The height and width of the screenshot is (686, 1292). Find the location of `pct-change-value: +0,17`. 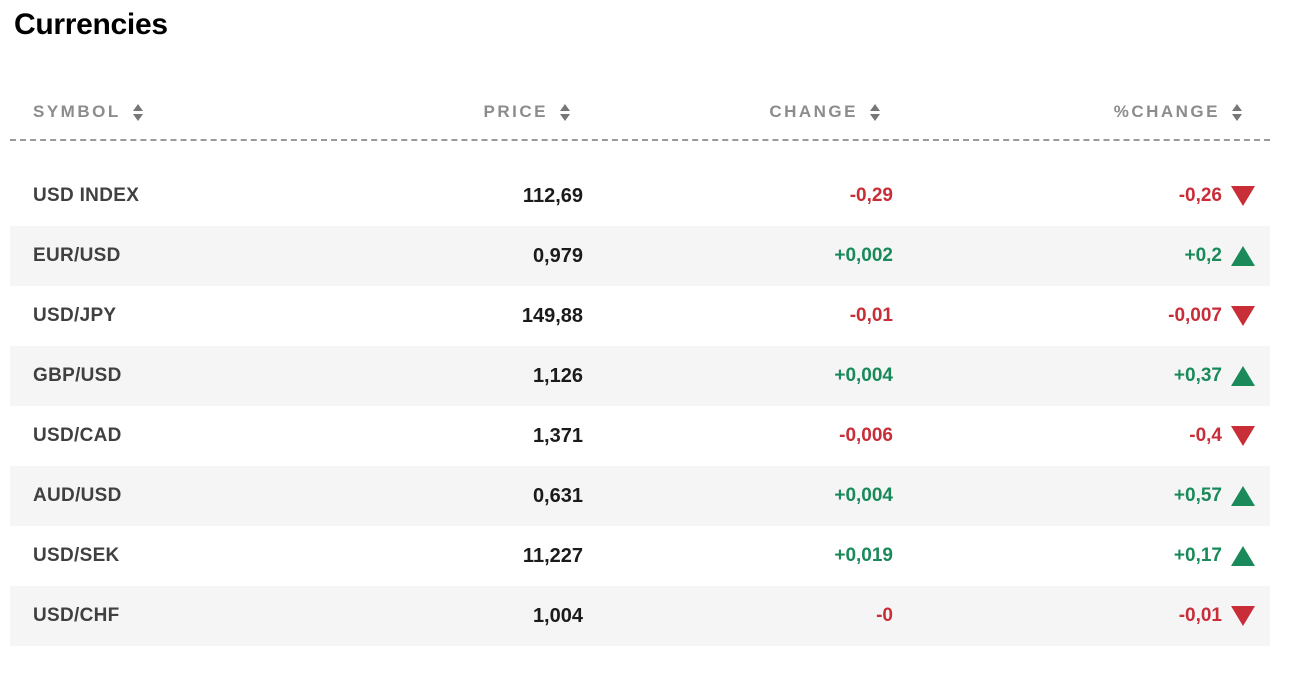

pct-change-value: +0,17 is located at coordinates (1197, 555).